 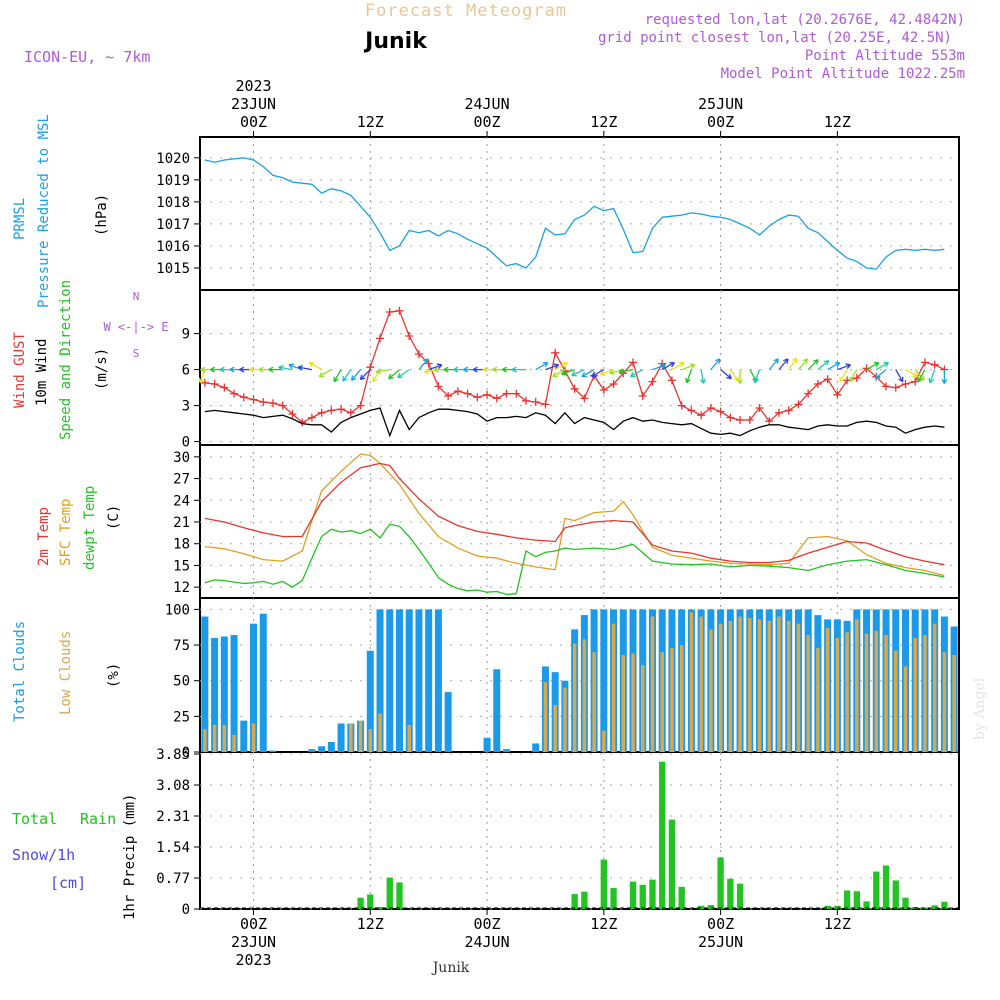 What do you see at coordinates (66, 360) in the screenshot?
I see `label-speed-direction: Speed and Direction` at bounding box center [66, 360].